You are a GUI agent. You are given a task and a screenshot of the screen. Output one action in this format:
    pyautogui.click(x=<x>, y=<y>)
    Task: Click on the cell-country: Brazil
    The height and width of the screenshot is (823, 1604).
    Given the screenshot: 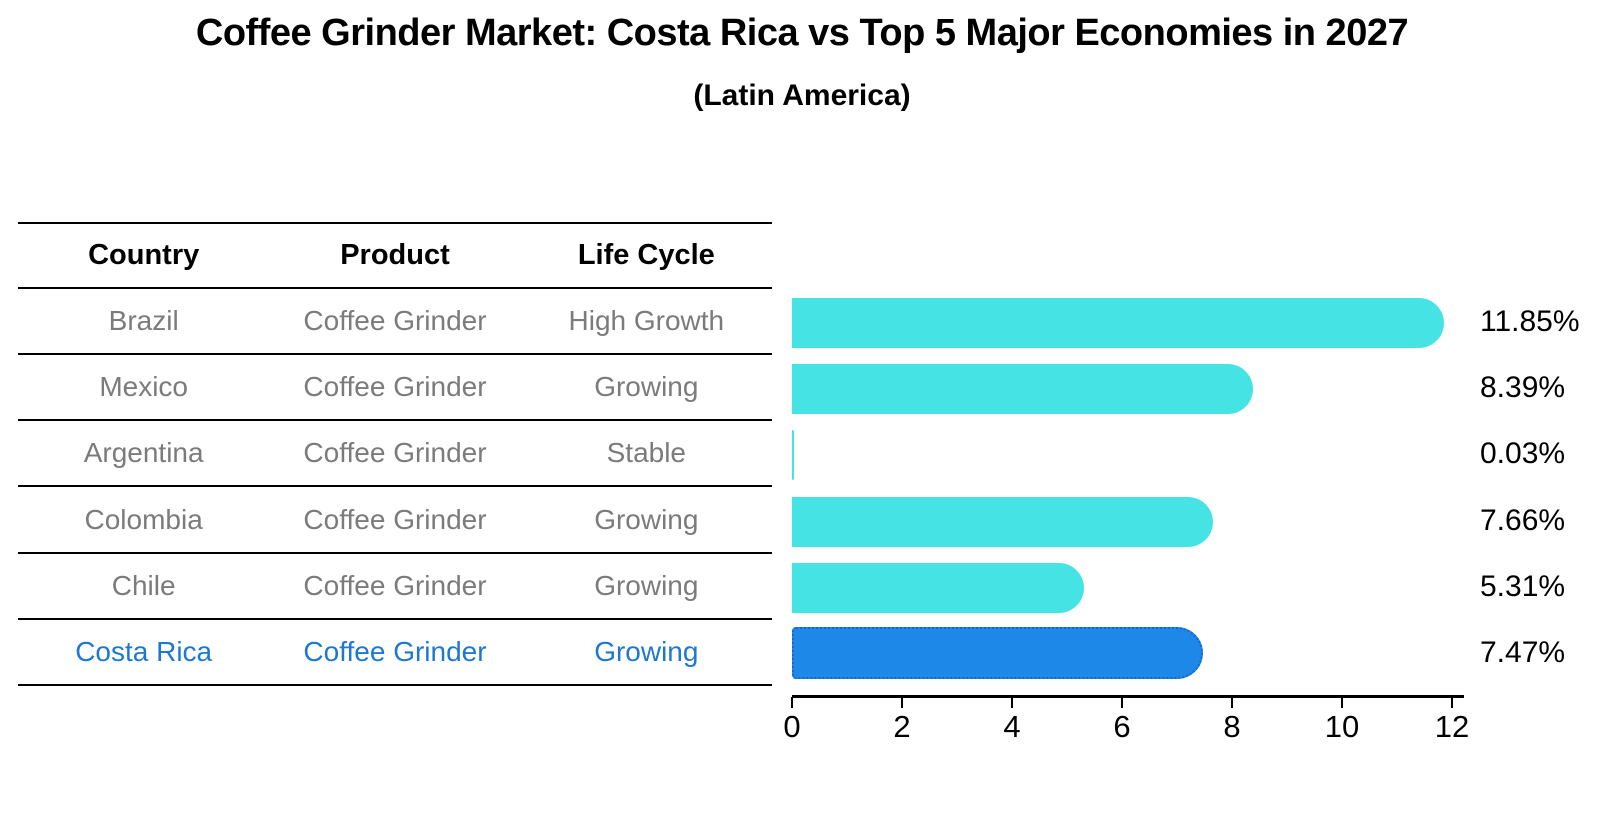 What is the action you would take?
    pyautogui.click(x=143, y=321)
    